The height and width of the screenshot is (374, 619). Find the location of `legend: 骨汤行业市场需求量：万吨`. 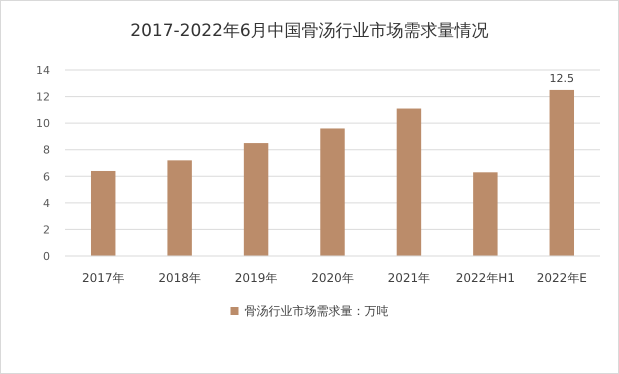

legend: 骨汤行业市场需求量：万吨 is located at coordinates (309, 311).